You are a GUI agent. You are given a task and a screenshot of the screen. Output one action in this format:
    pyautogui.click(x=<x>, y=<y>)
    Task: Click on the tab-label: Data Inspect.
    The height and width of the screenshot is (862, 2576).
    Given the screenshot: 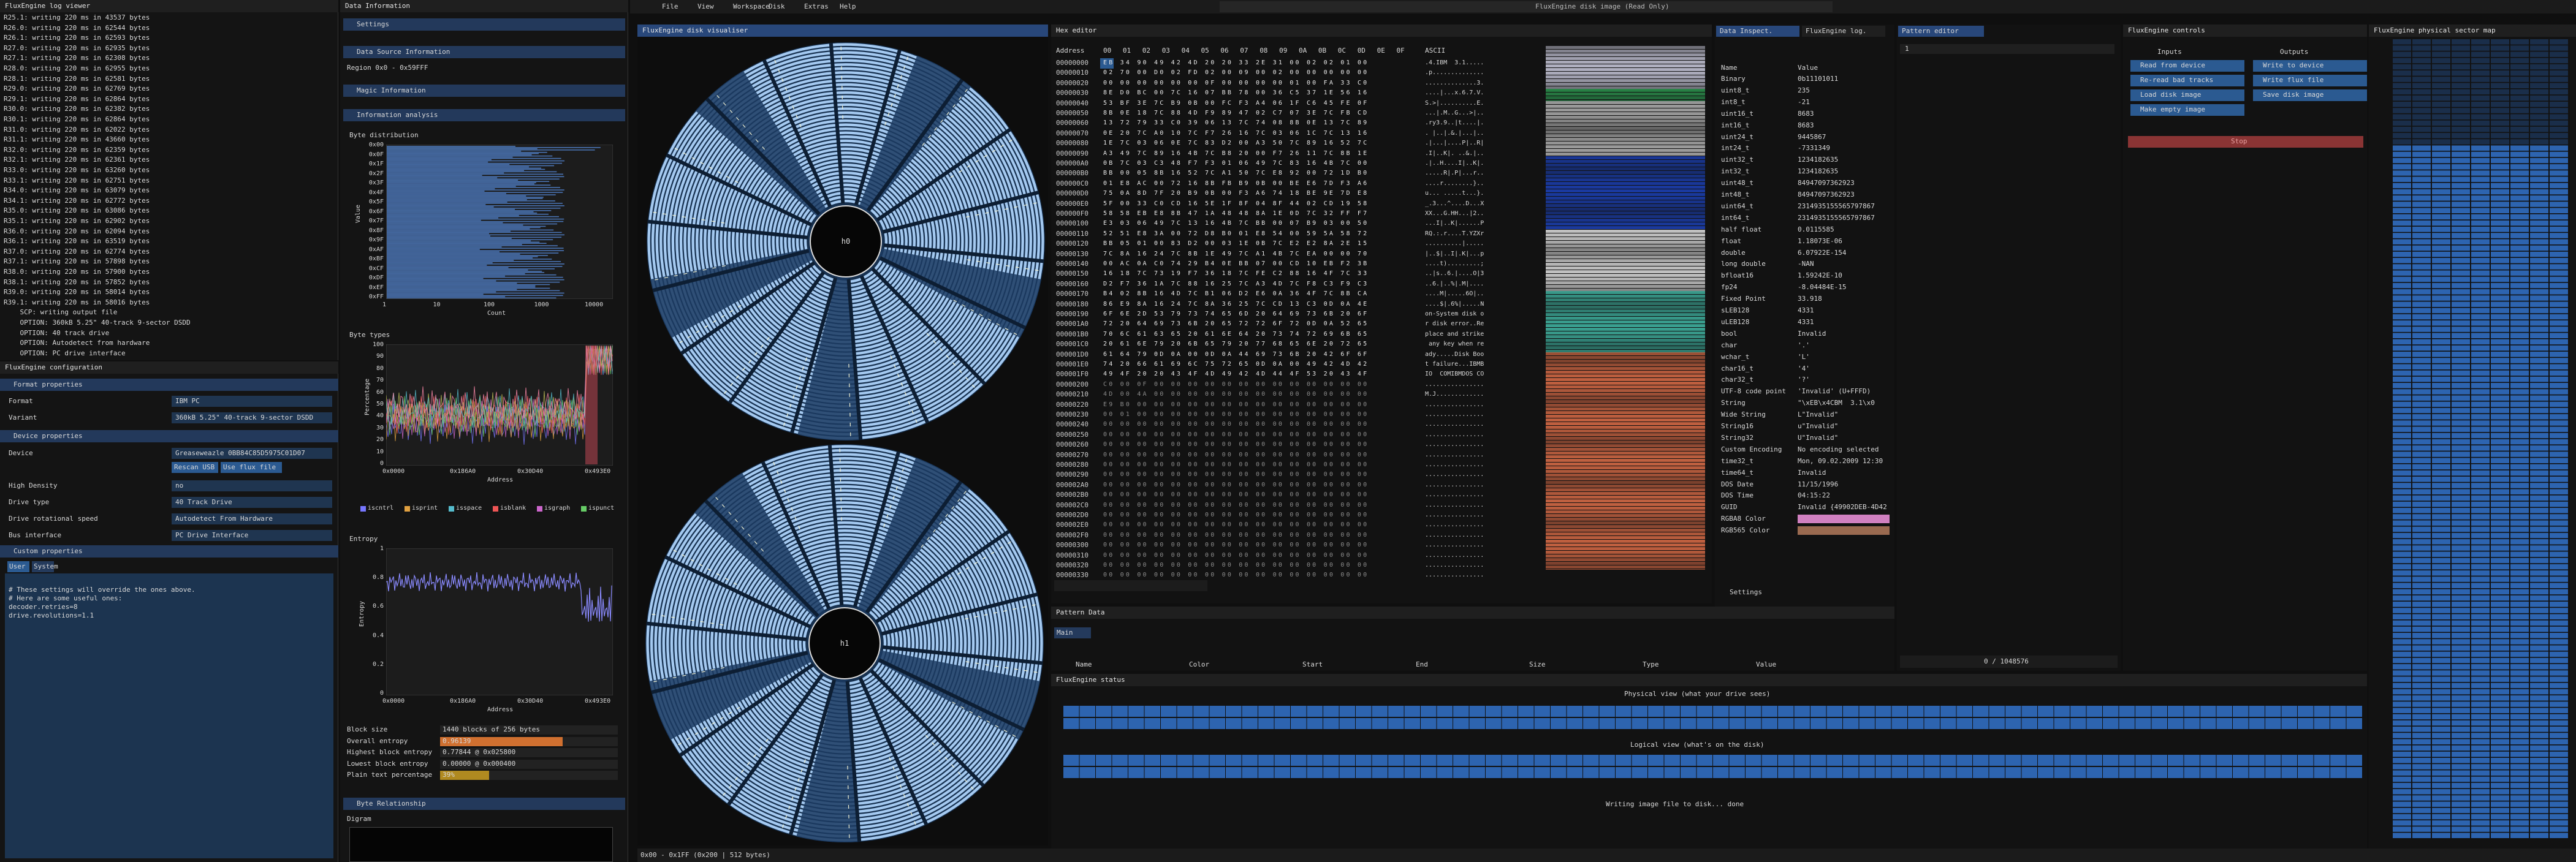 What is the action you would take?
    pyautogui.click(x=1746, y=31)
    